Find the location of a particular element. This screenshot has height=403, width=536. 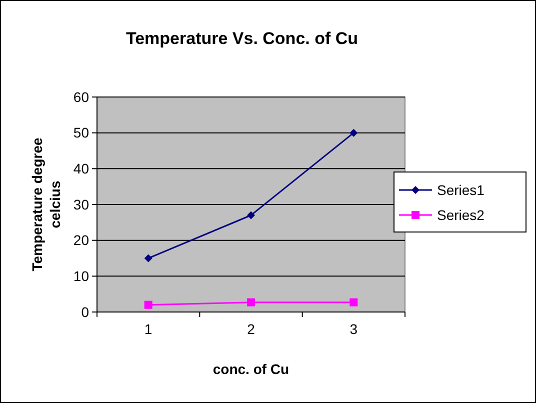

legend-label: Series2 is located at coordinates (461, 214).